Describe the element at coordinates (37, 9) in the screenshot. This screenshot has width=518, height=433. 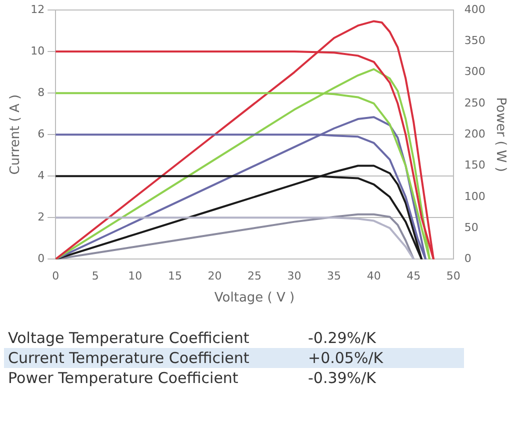
I see `y-tick-label: 12` at that location.